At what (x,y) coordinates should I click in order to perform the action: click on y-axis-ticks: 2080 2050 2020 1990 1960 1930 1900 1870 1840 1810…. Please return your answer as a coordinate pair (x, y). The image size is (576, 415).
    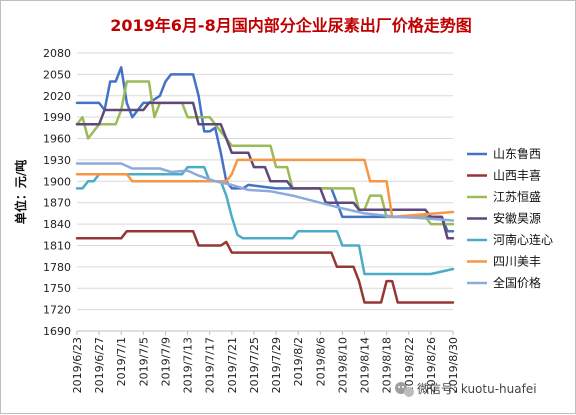
    Looking at the image, I should click on (57, 192).